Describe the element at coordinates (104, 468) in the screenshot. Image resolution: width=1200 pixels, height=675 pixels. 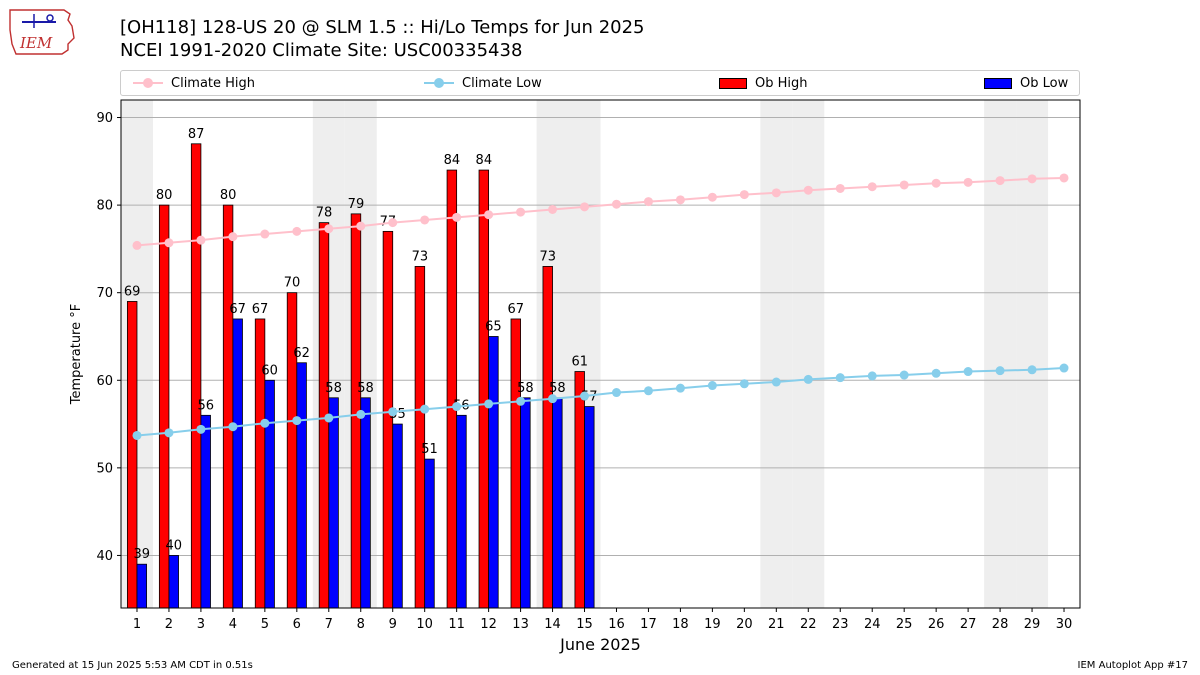
I see `y-tick-label: 50` at that location.